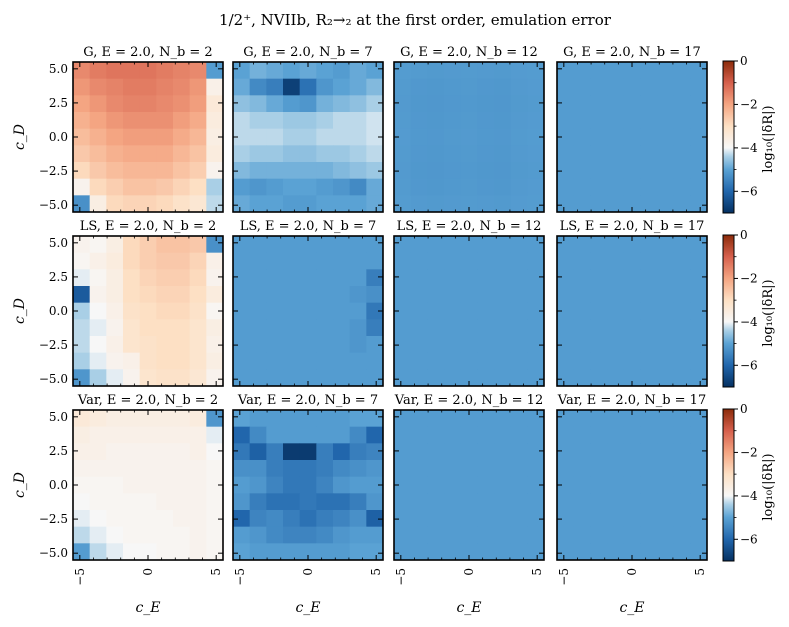 This screenshot has width=789, height=627. I want to click on y-tick-label: −2.5, so click(53, 519).